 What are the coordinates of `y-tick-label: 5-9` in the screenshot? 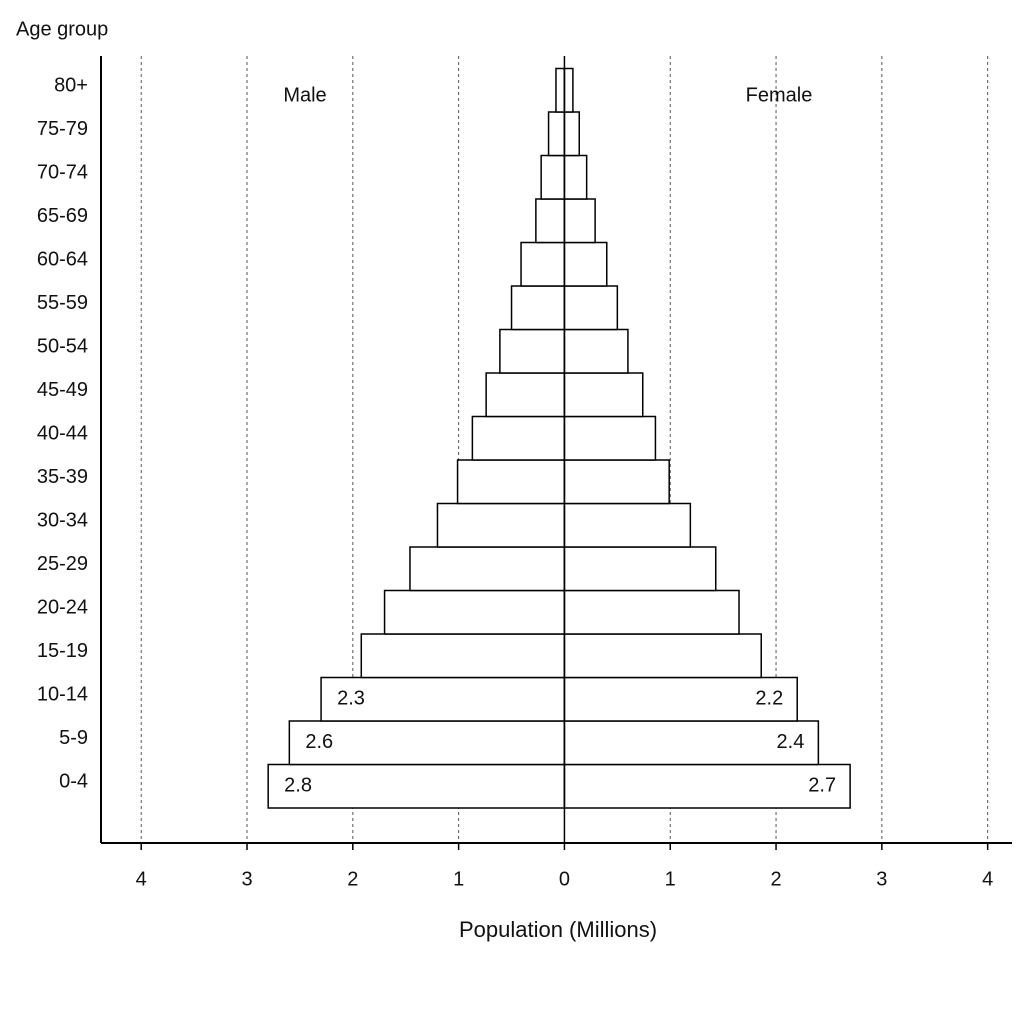 It's located at (73, 738).